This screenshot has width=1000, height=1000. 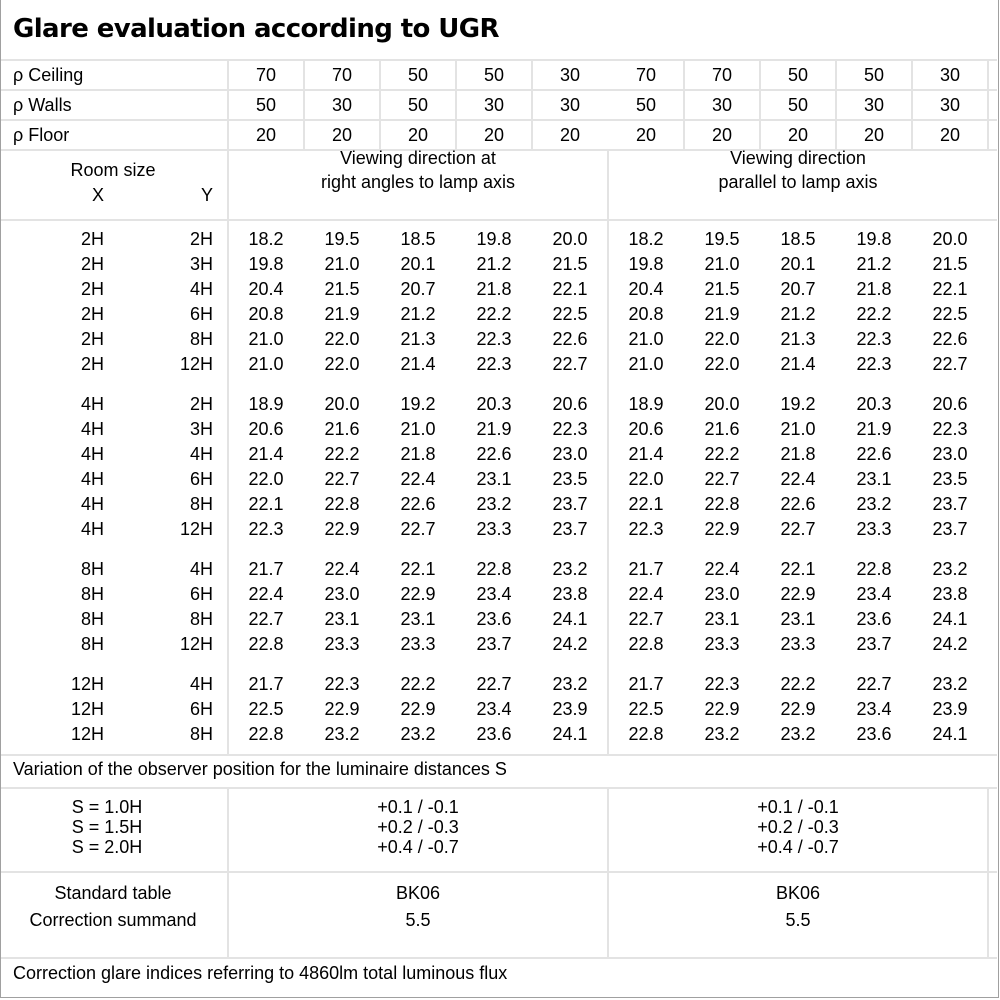 What do you see at coordinates (107, 807) in the screenshot?
I see `spacing-label: S = 1.0H` at bounding box center [107, 807].